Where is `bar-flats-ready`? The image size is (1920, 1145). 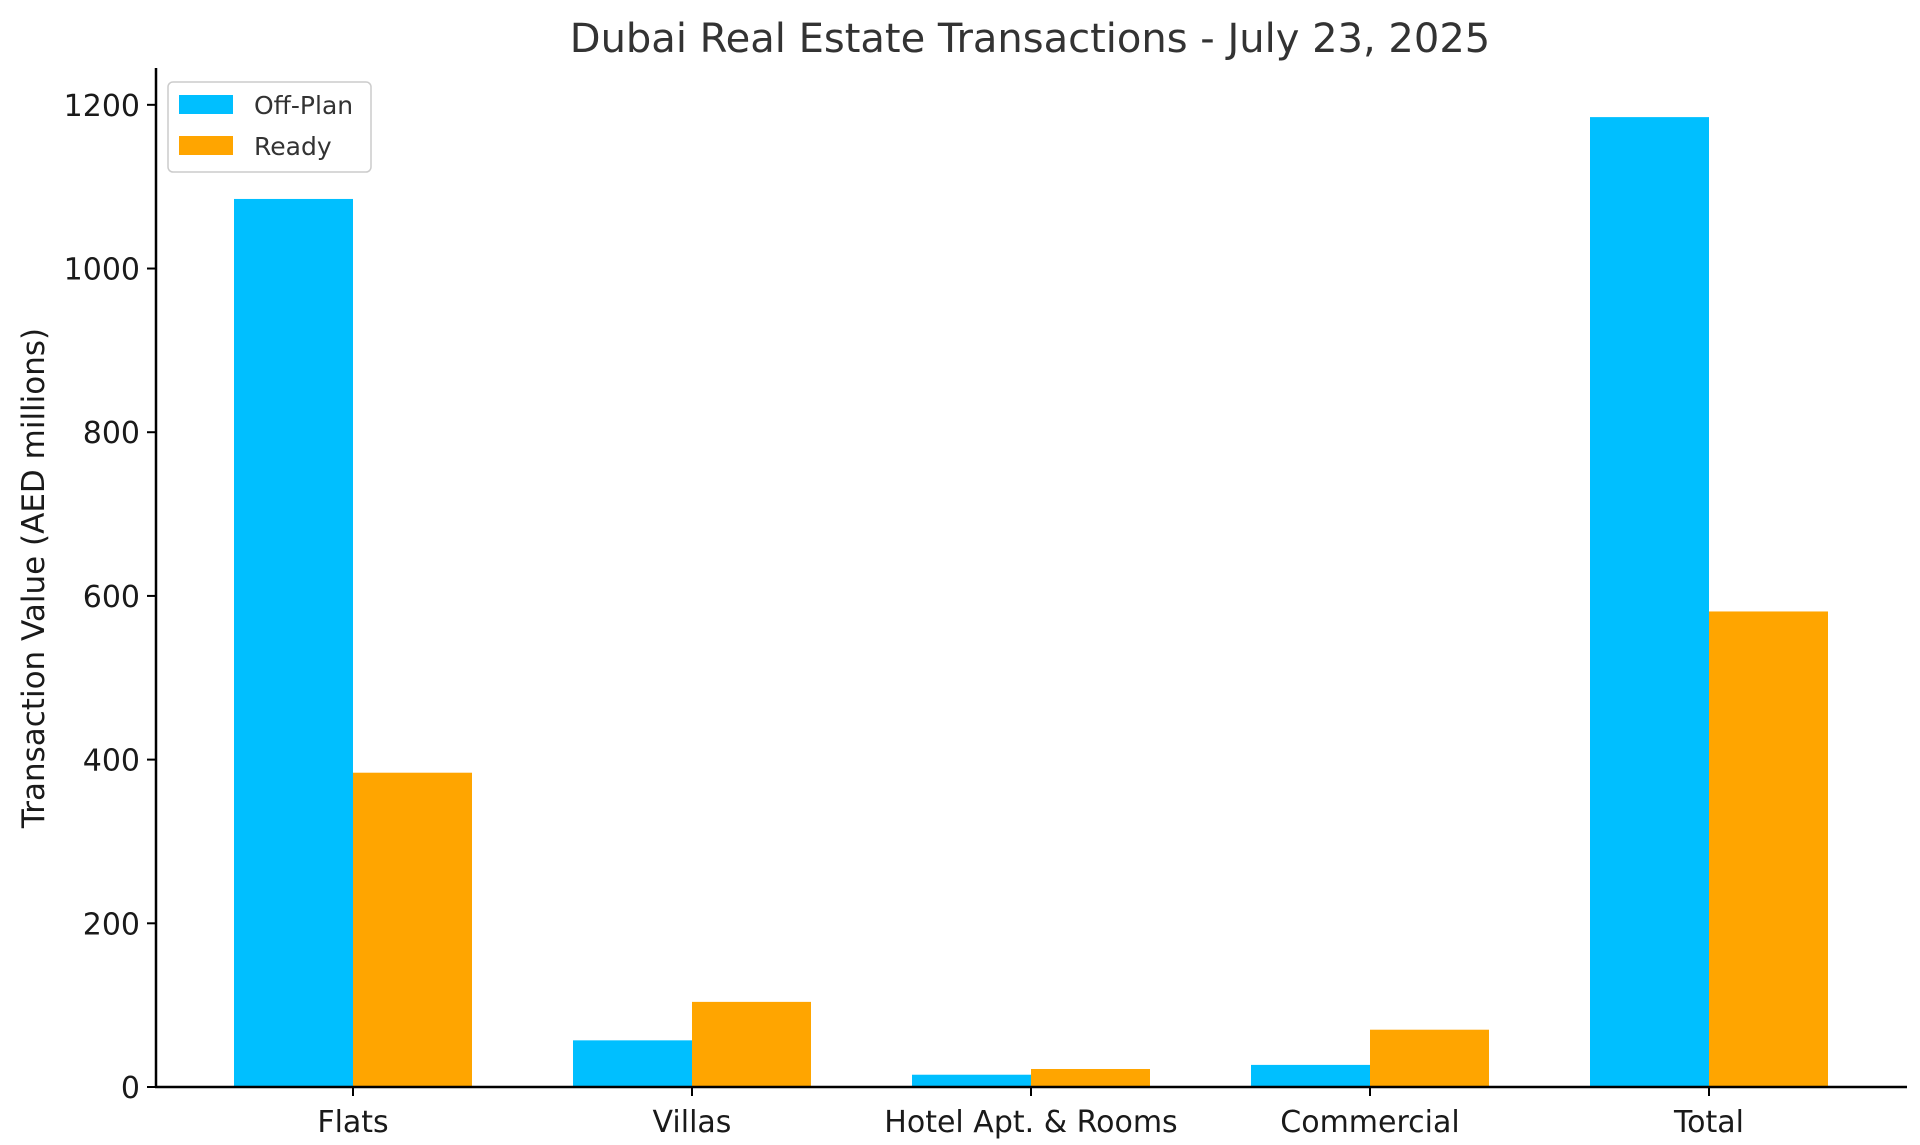
bar-flats-ready is located at coordinates (412, 929).